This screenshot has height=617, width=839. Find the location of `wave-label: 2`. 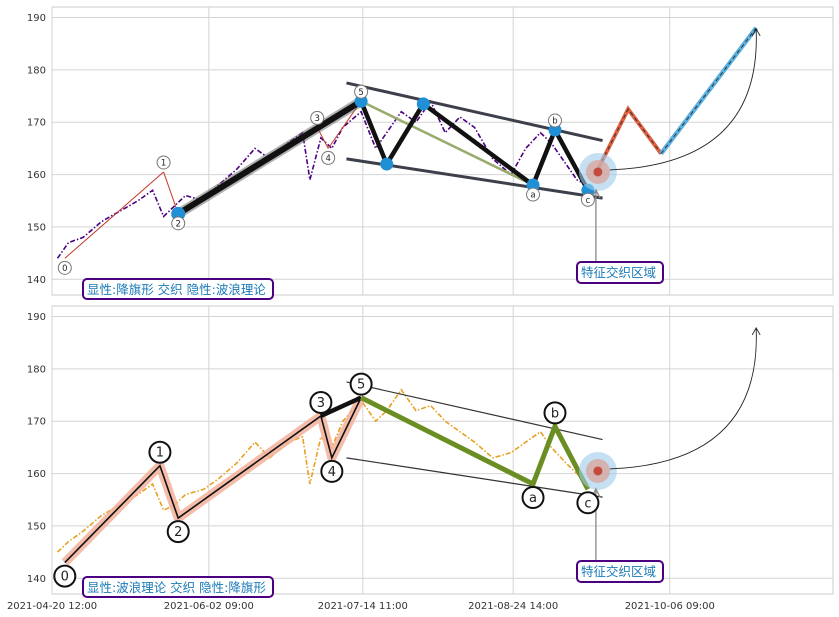

wave-label: 2 is located at coordinates (178, 532).